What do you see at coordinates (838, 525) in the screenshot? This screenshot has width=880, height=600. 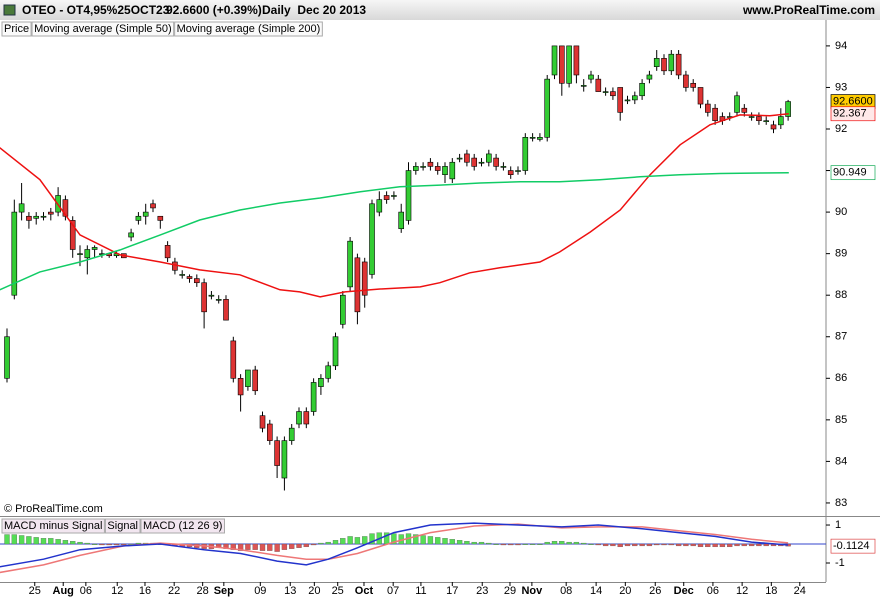 I see `y-tick-label: 1` at bounding box center [838, 525].